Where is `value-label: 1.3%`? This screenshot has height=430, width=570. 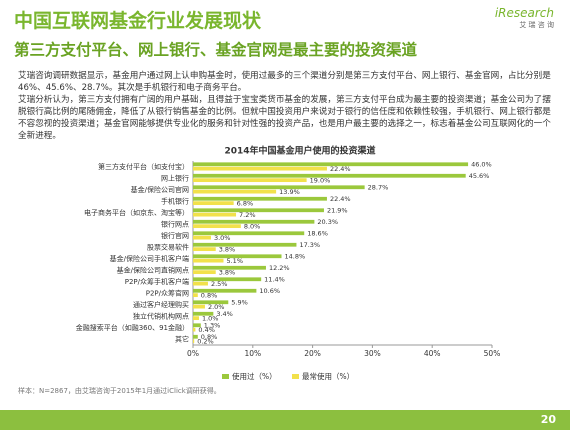 value-label: 1.3% is located at coordinates (212, 326).